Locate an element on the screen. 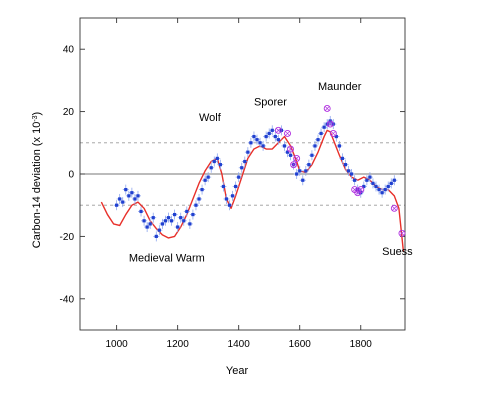 Image resolution: width=479 pixels, height=407 pixels. y-tick-label: 20 is located at coordinates (69, 112).